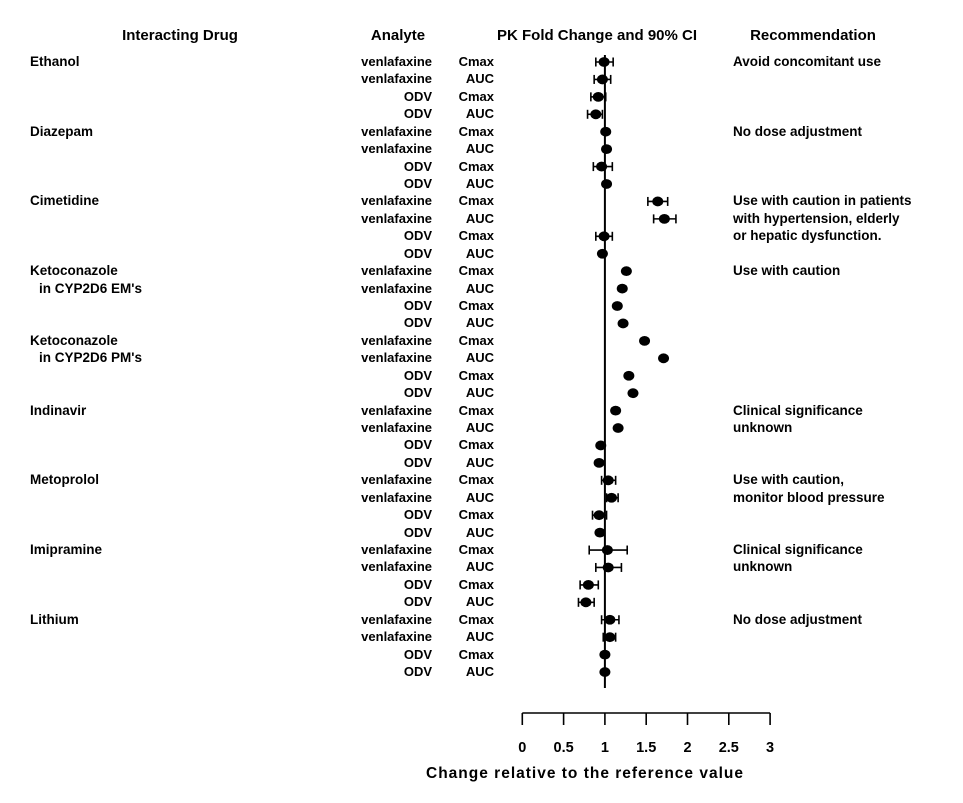 The width and height of the screenshot is (963, 803). What do you see at coordinates (687, 748) in the screenshot?
I see `x-axis-tick-label: 2` at bounding box center [687, 748].